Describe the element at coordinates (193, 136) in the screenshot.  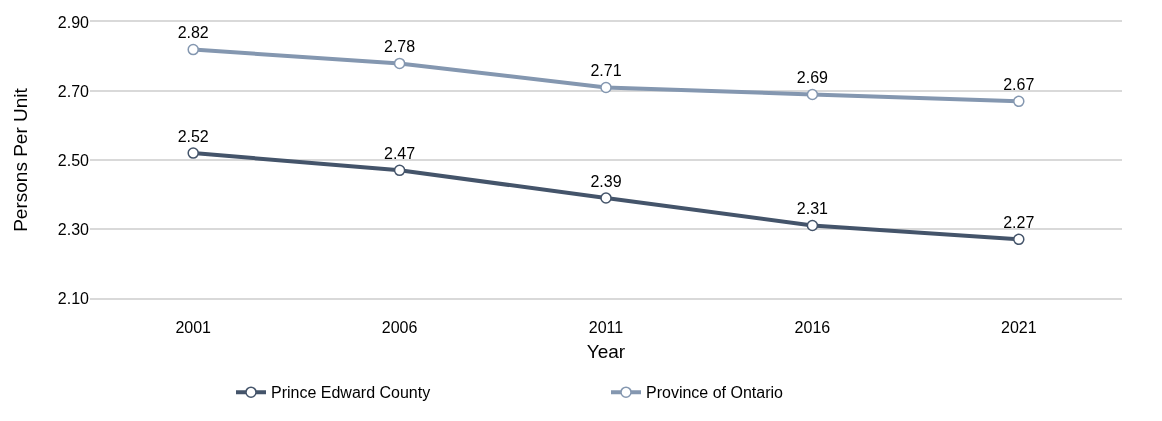
I see `data-label: 2.52` at that location.